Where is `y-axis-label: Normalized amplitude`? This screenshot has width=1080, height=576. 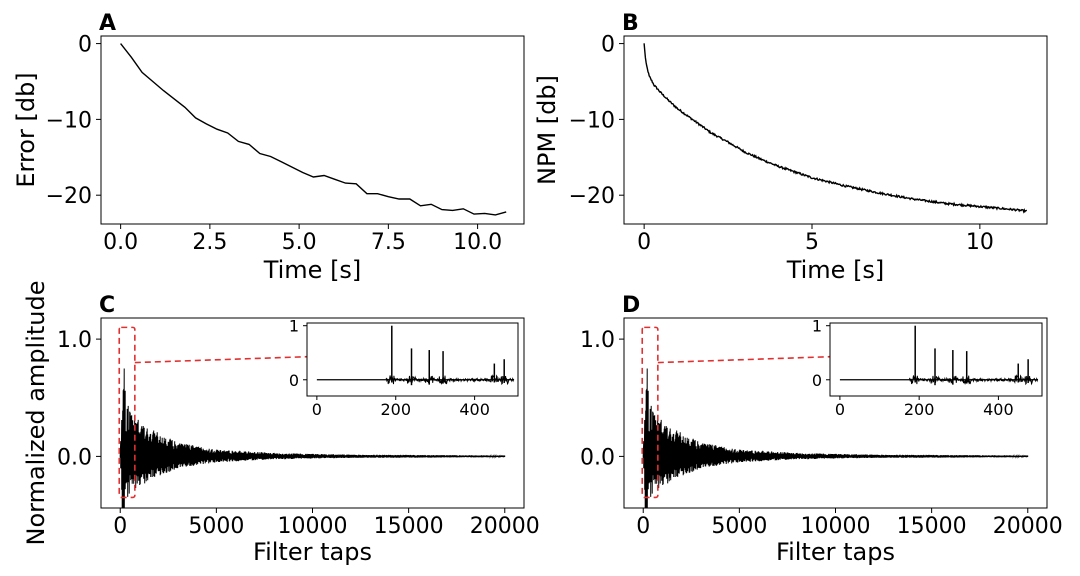 y-axis-label: Normalized amplitude is located at coordinates (36, 412).